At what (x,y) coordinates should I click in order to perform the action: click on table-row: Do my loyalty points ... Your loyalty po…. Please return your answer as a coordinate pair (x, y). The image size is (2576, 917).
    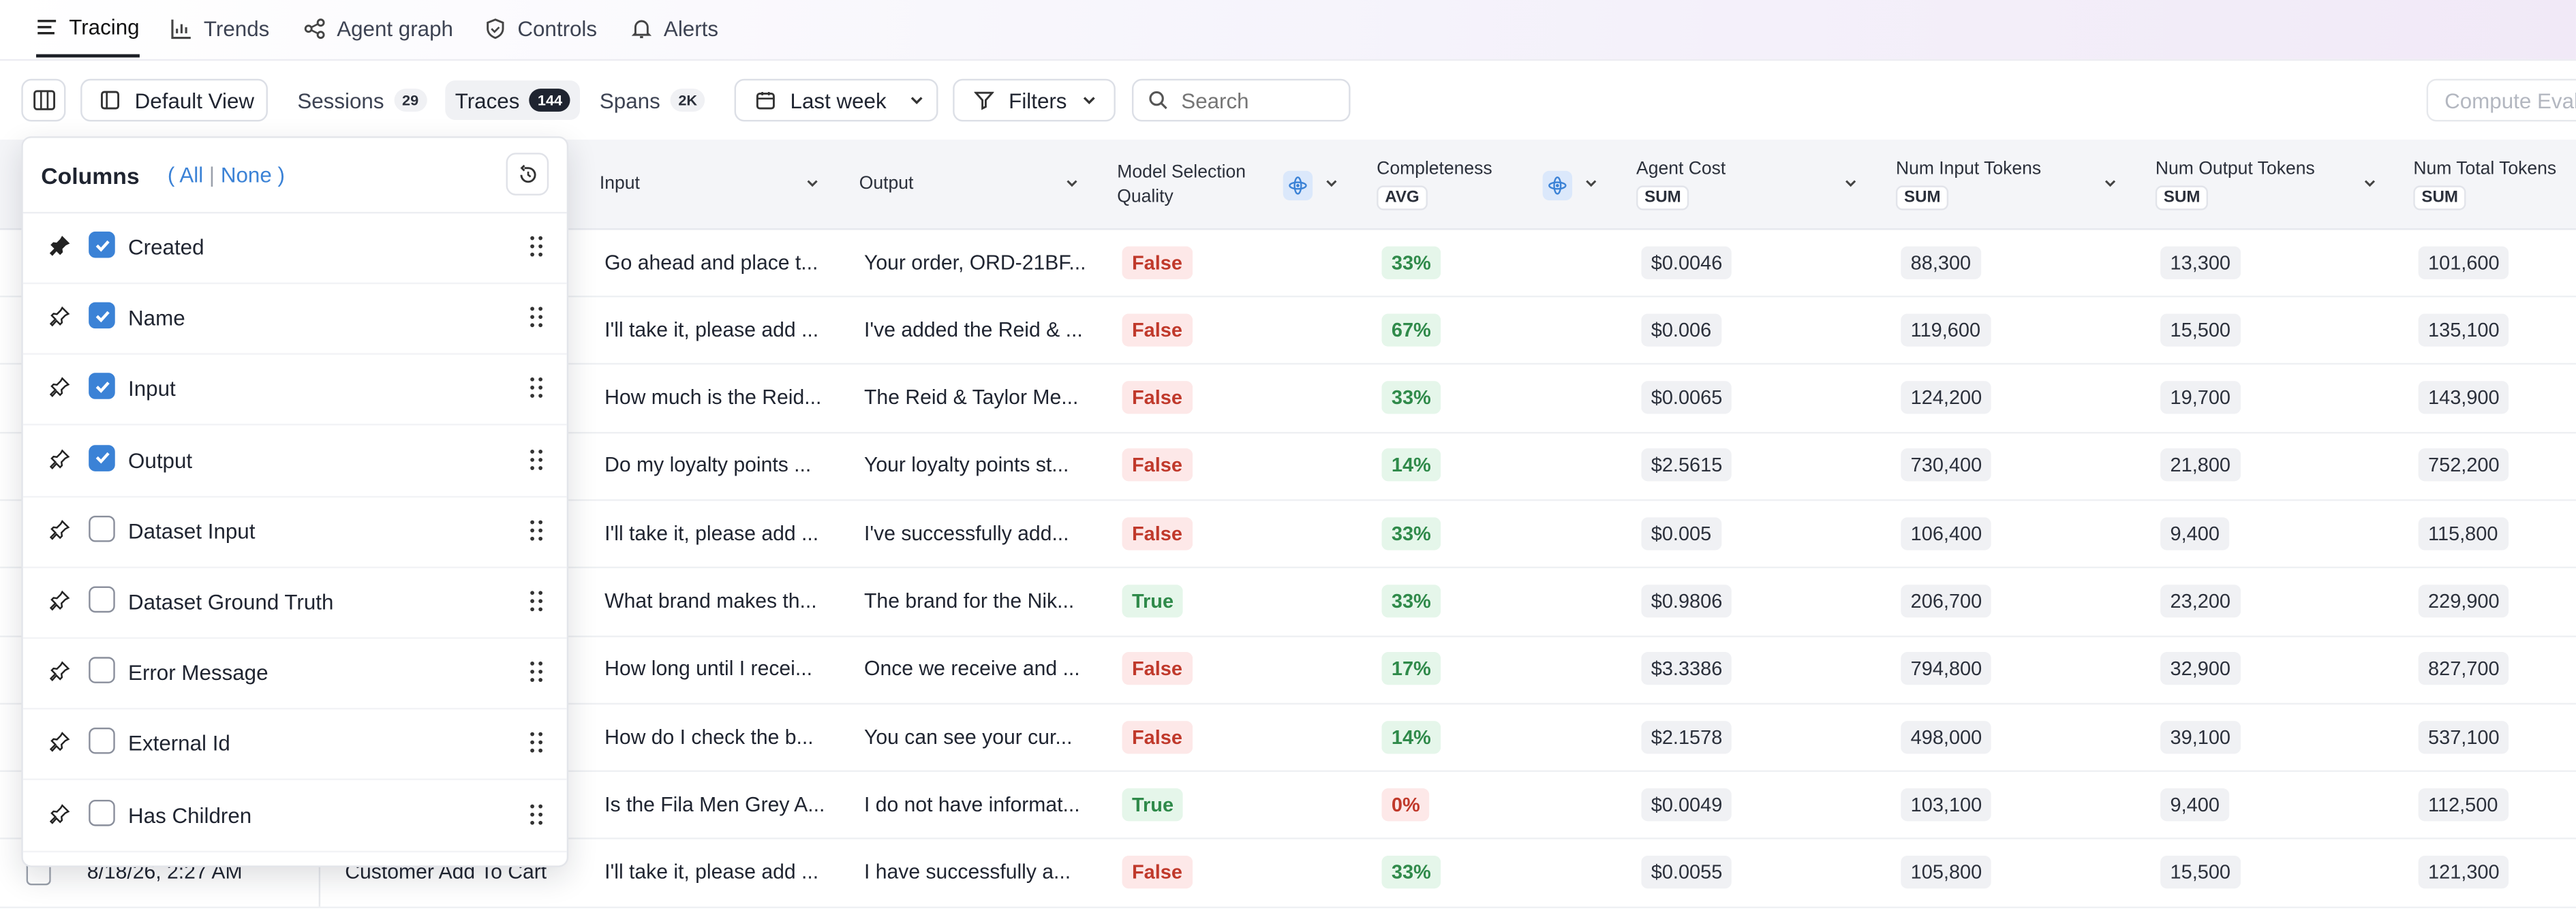
    Looking at the image, I should click on (1288, 466).